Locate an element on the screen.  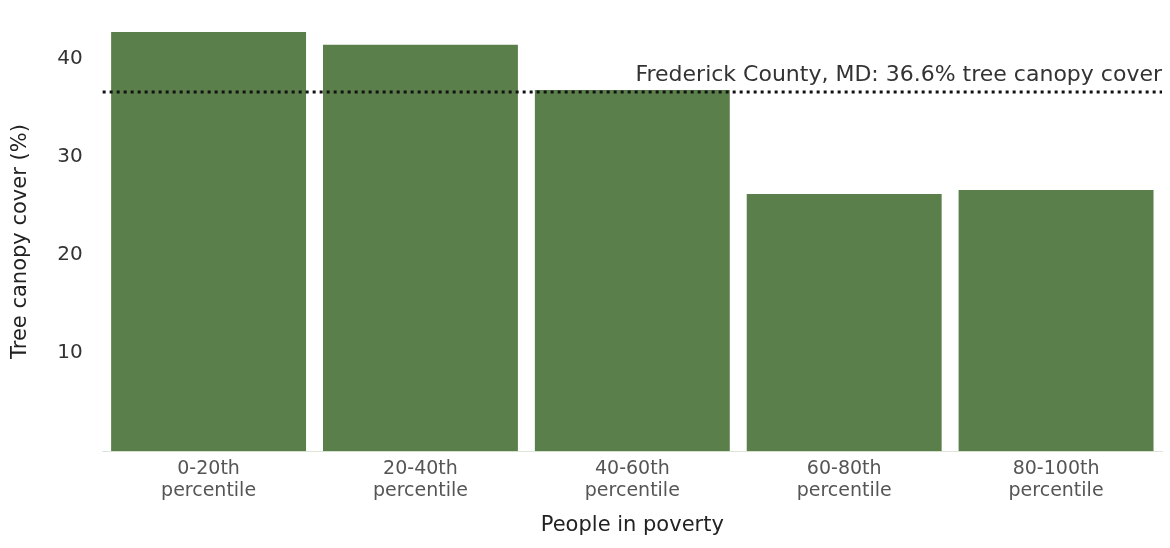
x-tick-label: 0-20th percentile is located at coordinates (209, 478).